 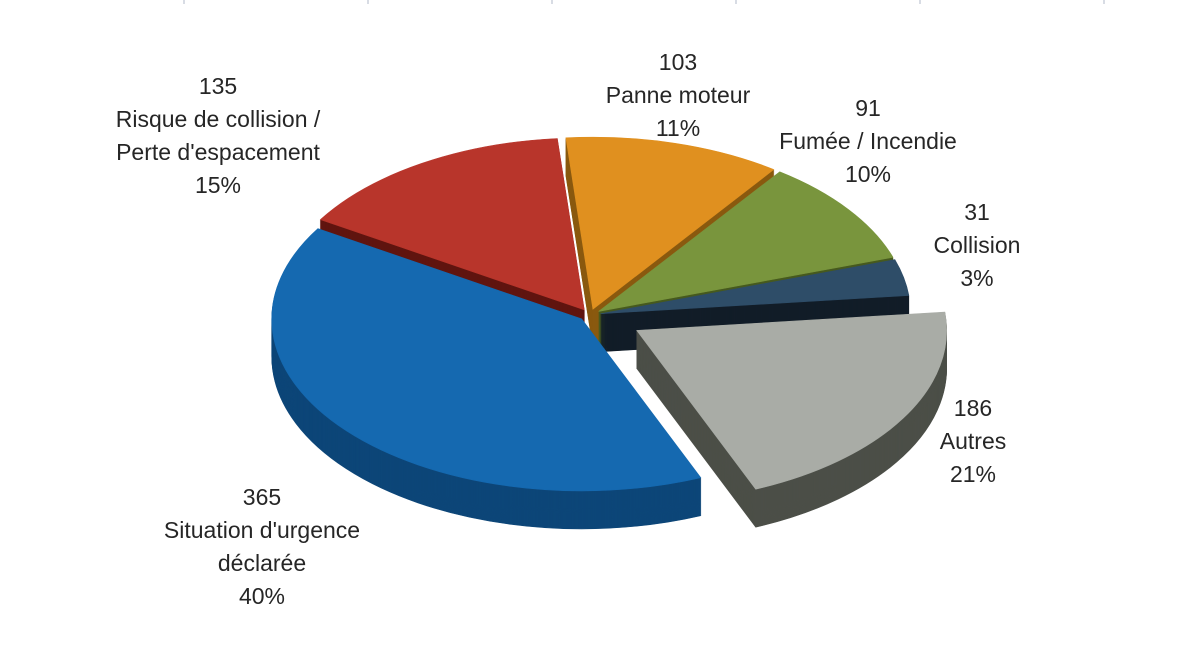 I want to click on slice-name-label: Situation d'urgence, so click(x=262, y=530).